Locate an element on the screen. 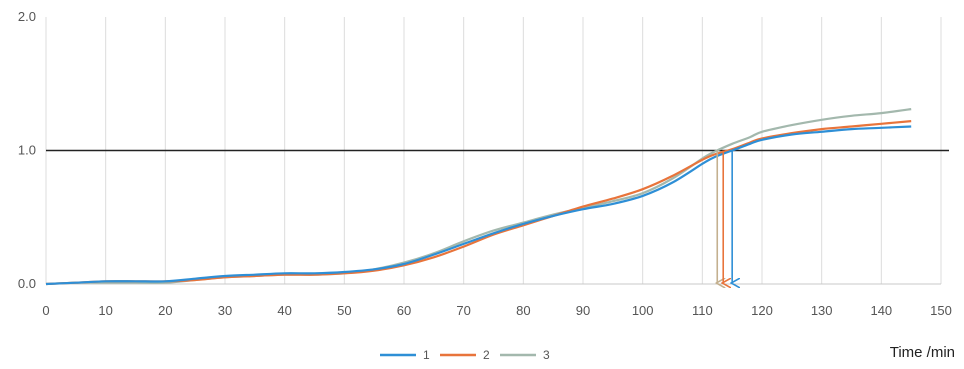 The height and width of the screenshot is (369, 964). x-tick-label: 80 is located at coordinates (523, 310).